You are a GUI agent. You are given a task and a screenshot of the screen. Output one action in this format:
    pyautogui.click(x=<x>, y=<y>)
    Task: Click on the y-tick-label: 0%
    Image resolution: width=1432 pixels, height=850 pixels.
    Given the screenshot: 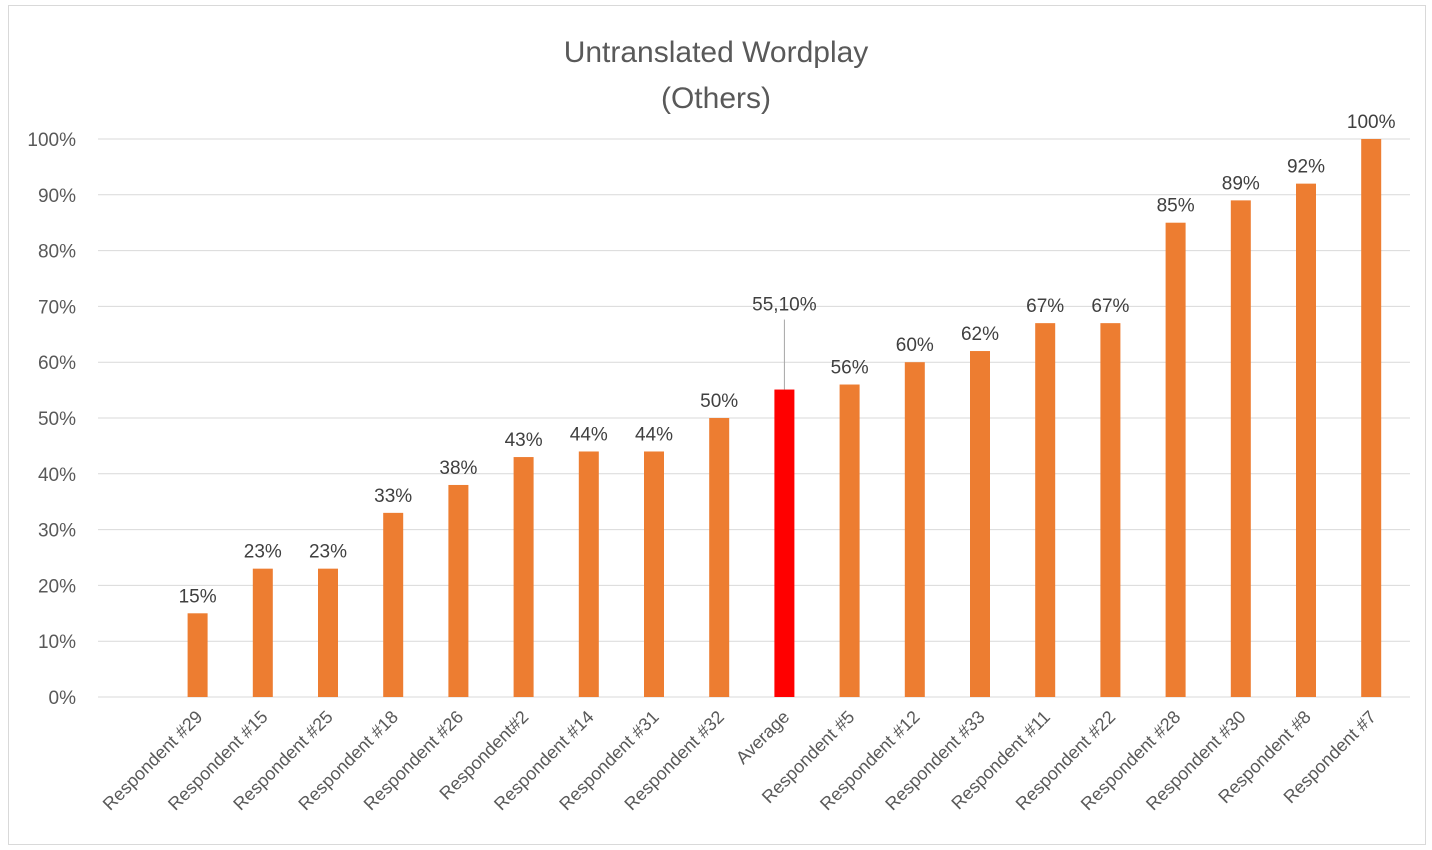 What is the action you would take?
    pyautogui.click(x=63, y=698)
    